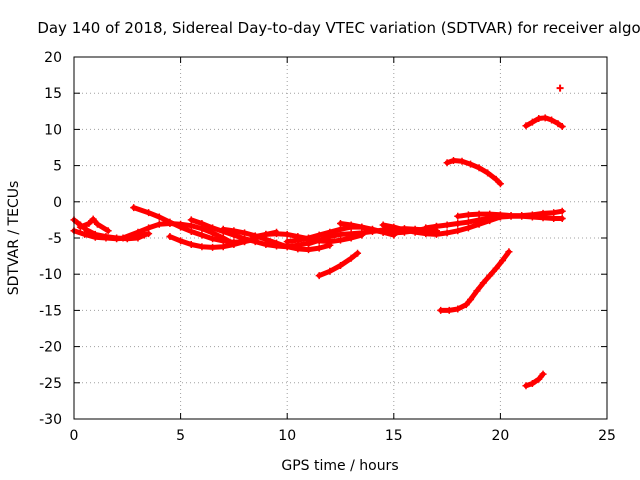 Image resolution: width=640 pixels, height=480 pixels. Describe the element at coordinates (57, 203) in the screenshot. I see `y-tick-label: 0` at that location.